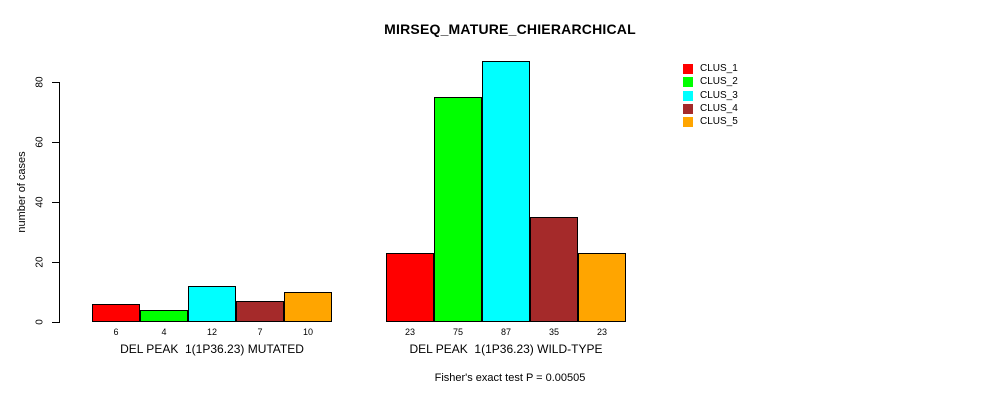 This screenshot has width=990, height=400. What do you see at coordinates (40, 322) in the screenshot?
I see `y-tick-label: 0` at bounding box center [40, 322].